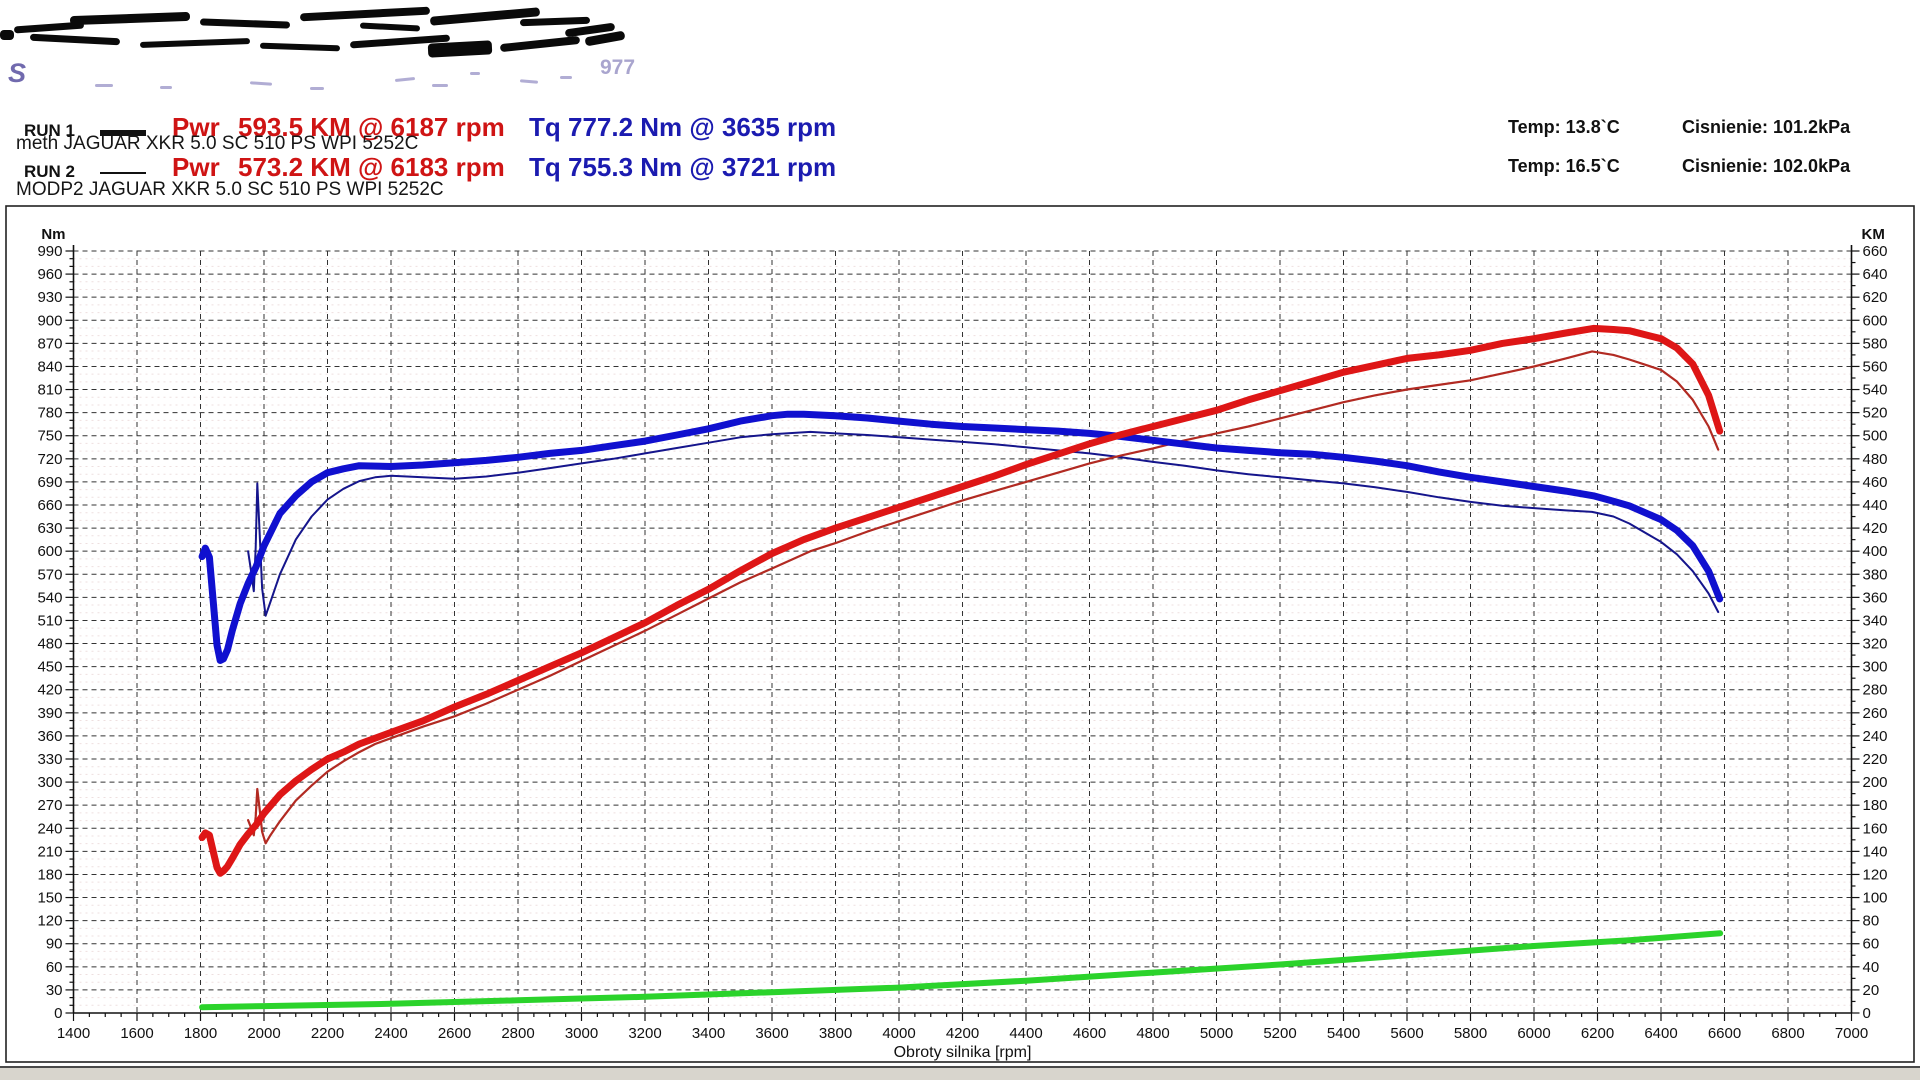  What do you see at coordinates (49, 898) in the screenshot?
I see `svg-text: 150` at bounding box center [49, 898].